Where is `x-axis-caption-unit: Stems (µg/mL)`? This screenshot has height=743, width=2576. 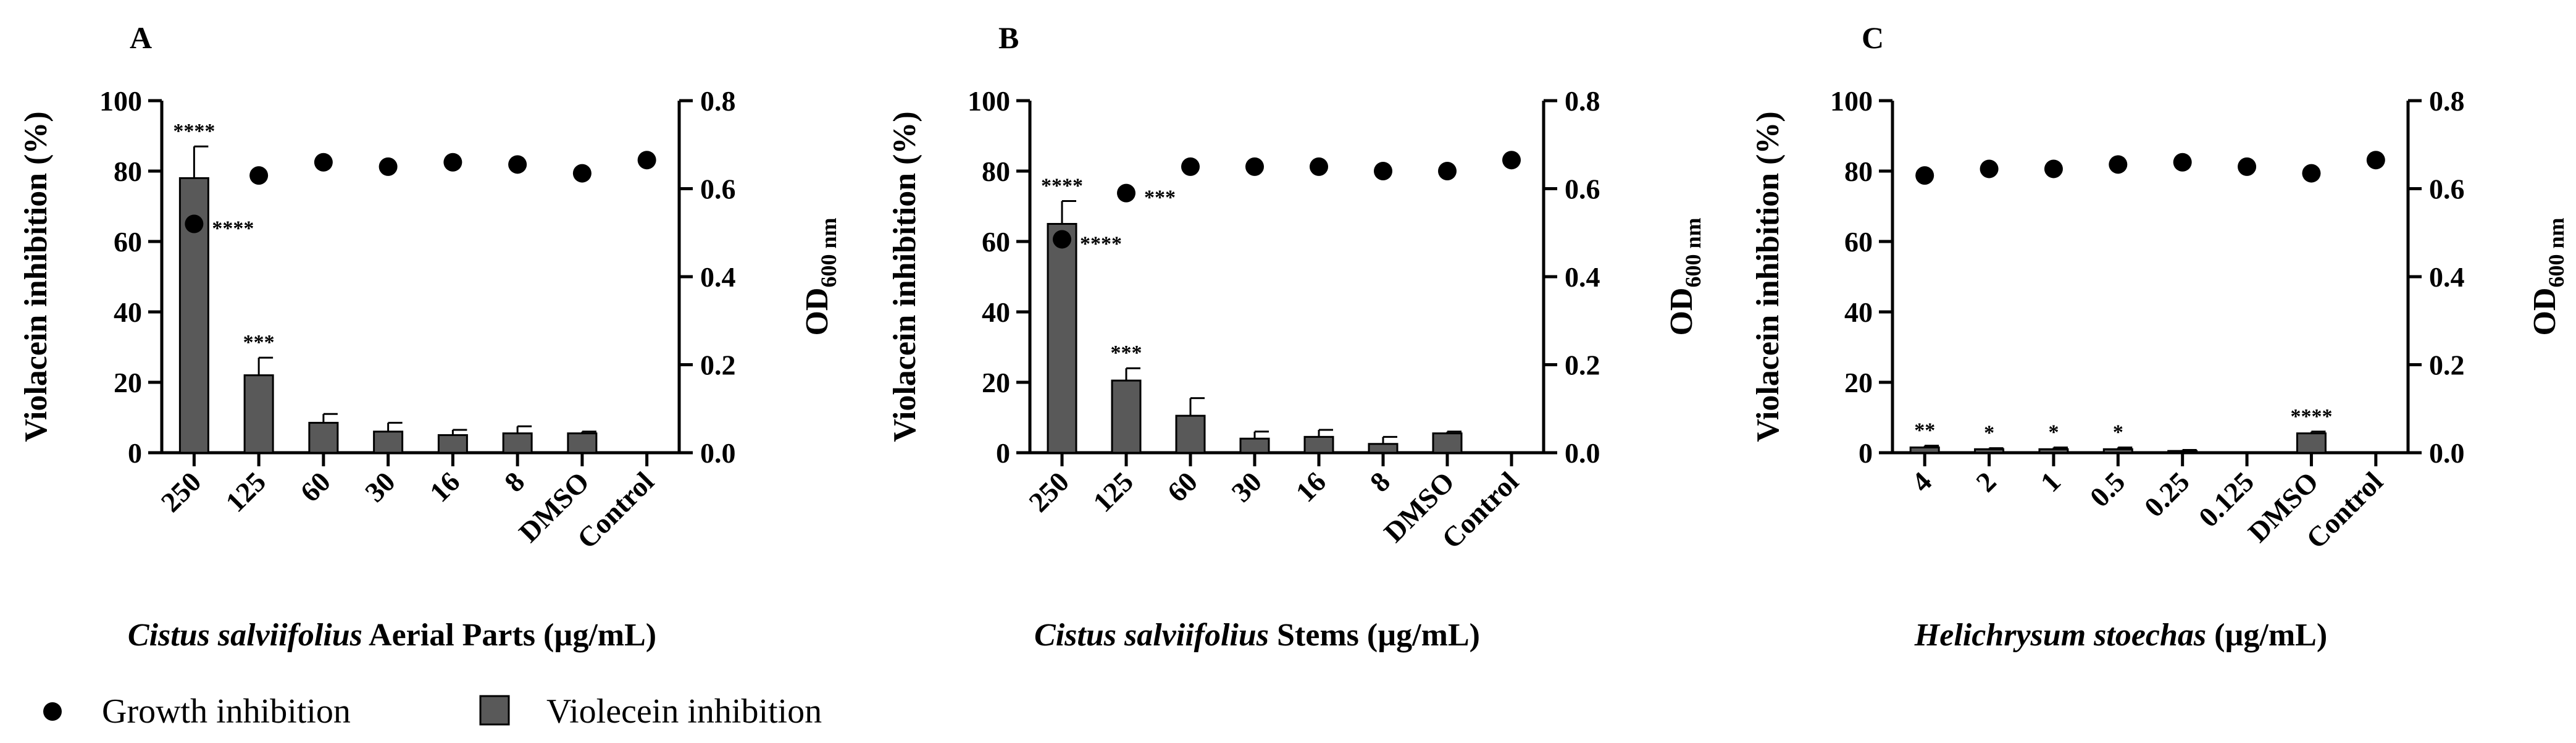 x-axis-caption-unit: Stems (µg/mL) is located at coordinates (1374, 635).